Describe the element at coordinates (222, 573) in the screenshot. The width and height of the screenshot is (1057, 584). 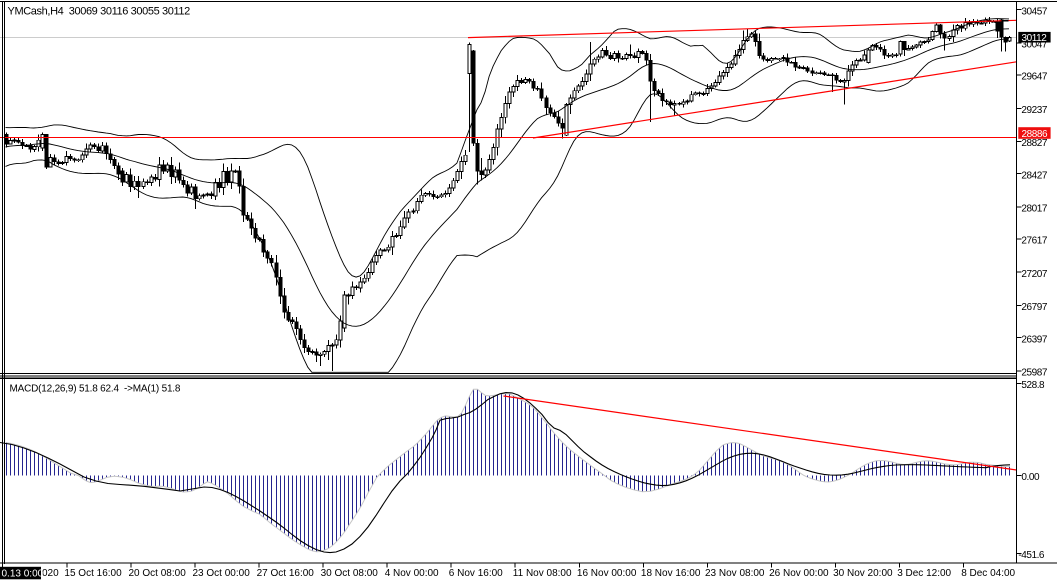
I see `svg-text: 23 Oct 00:00` at that location.